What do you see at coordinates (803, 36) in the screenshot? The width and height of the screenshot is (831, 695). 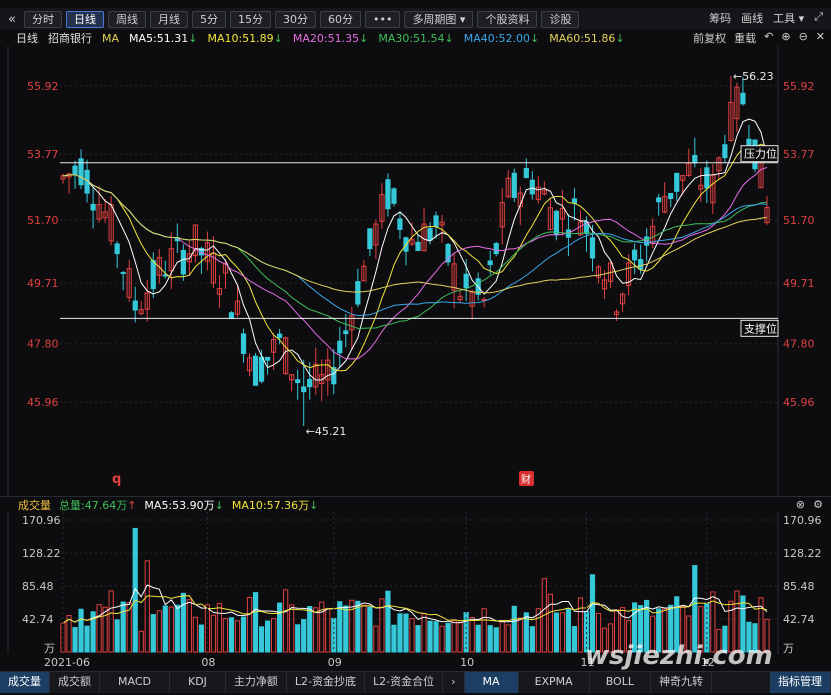 I see `remove-icon: ⊖` at bounding box center [803, 36].